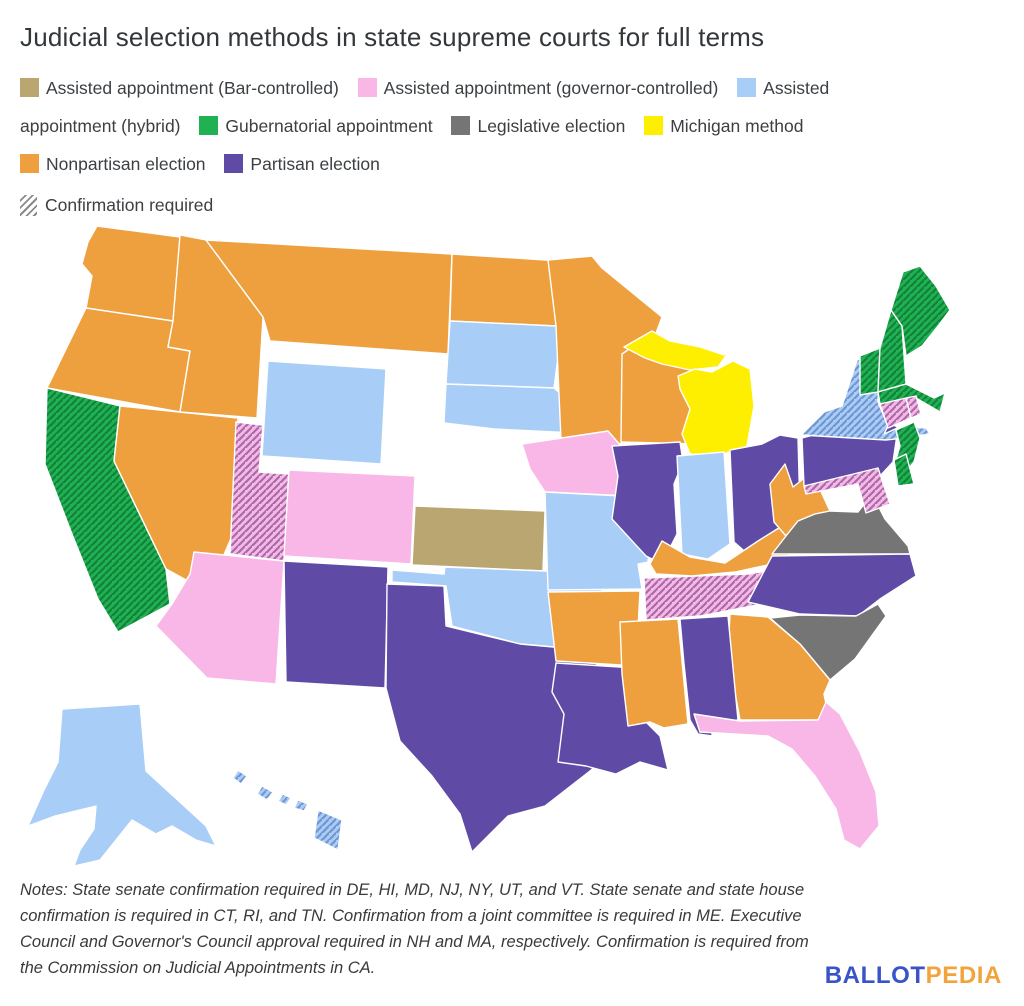 The width and height of the screenshot is (1024, 1006). What do you see at coordinates (963, 975) in the screenshot?
I see `logo-pedia: PEDIA` at bounding box center [963, 975].